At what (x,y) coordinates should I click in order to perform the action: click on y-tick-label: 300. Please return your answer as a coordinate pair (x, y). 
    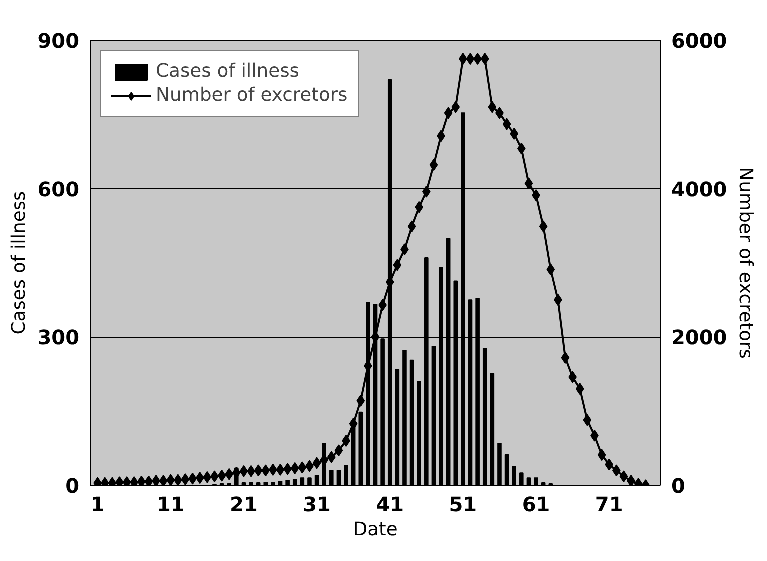
    Looking at the image, I should click on (59, 338).